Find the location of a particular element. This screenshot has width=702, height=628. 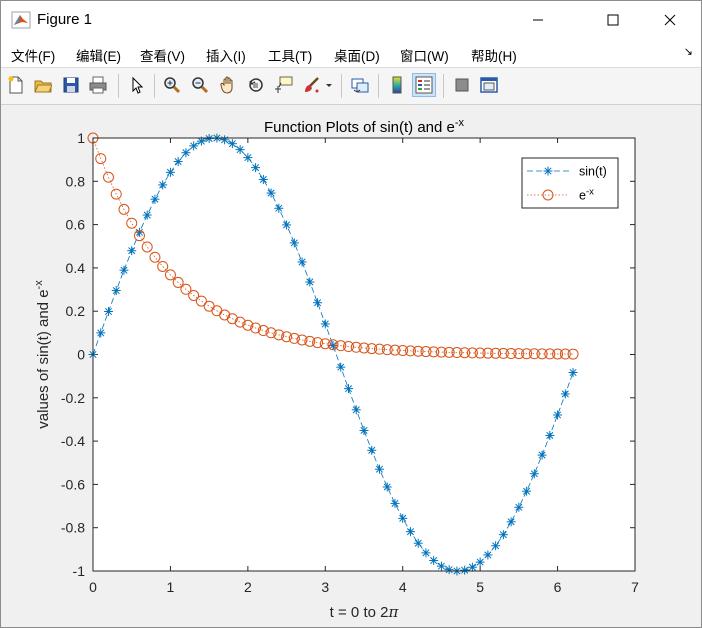

zoom-in-icon is located at coordinates (172, 85).